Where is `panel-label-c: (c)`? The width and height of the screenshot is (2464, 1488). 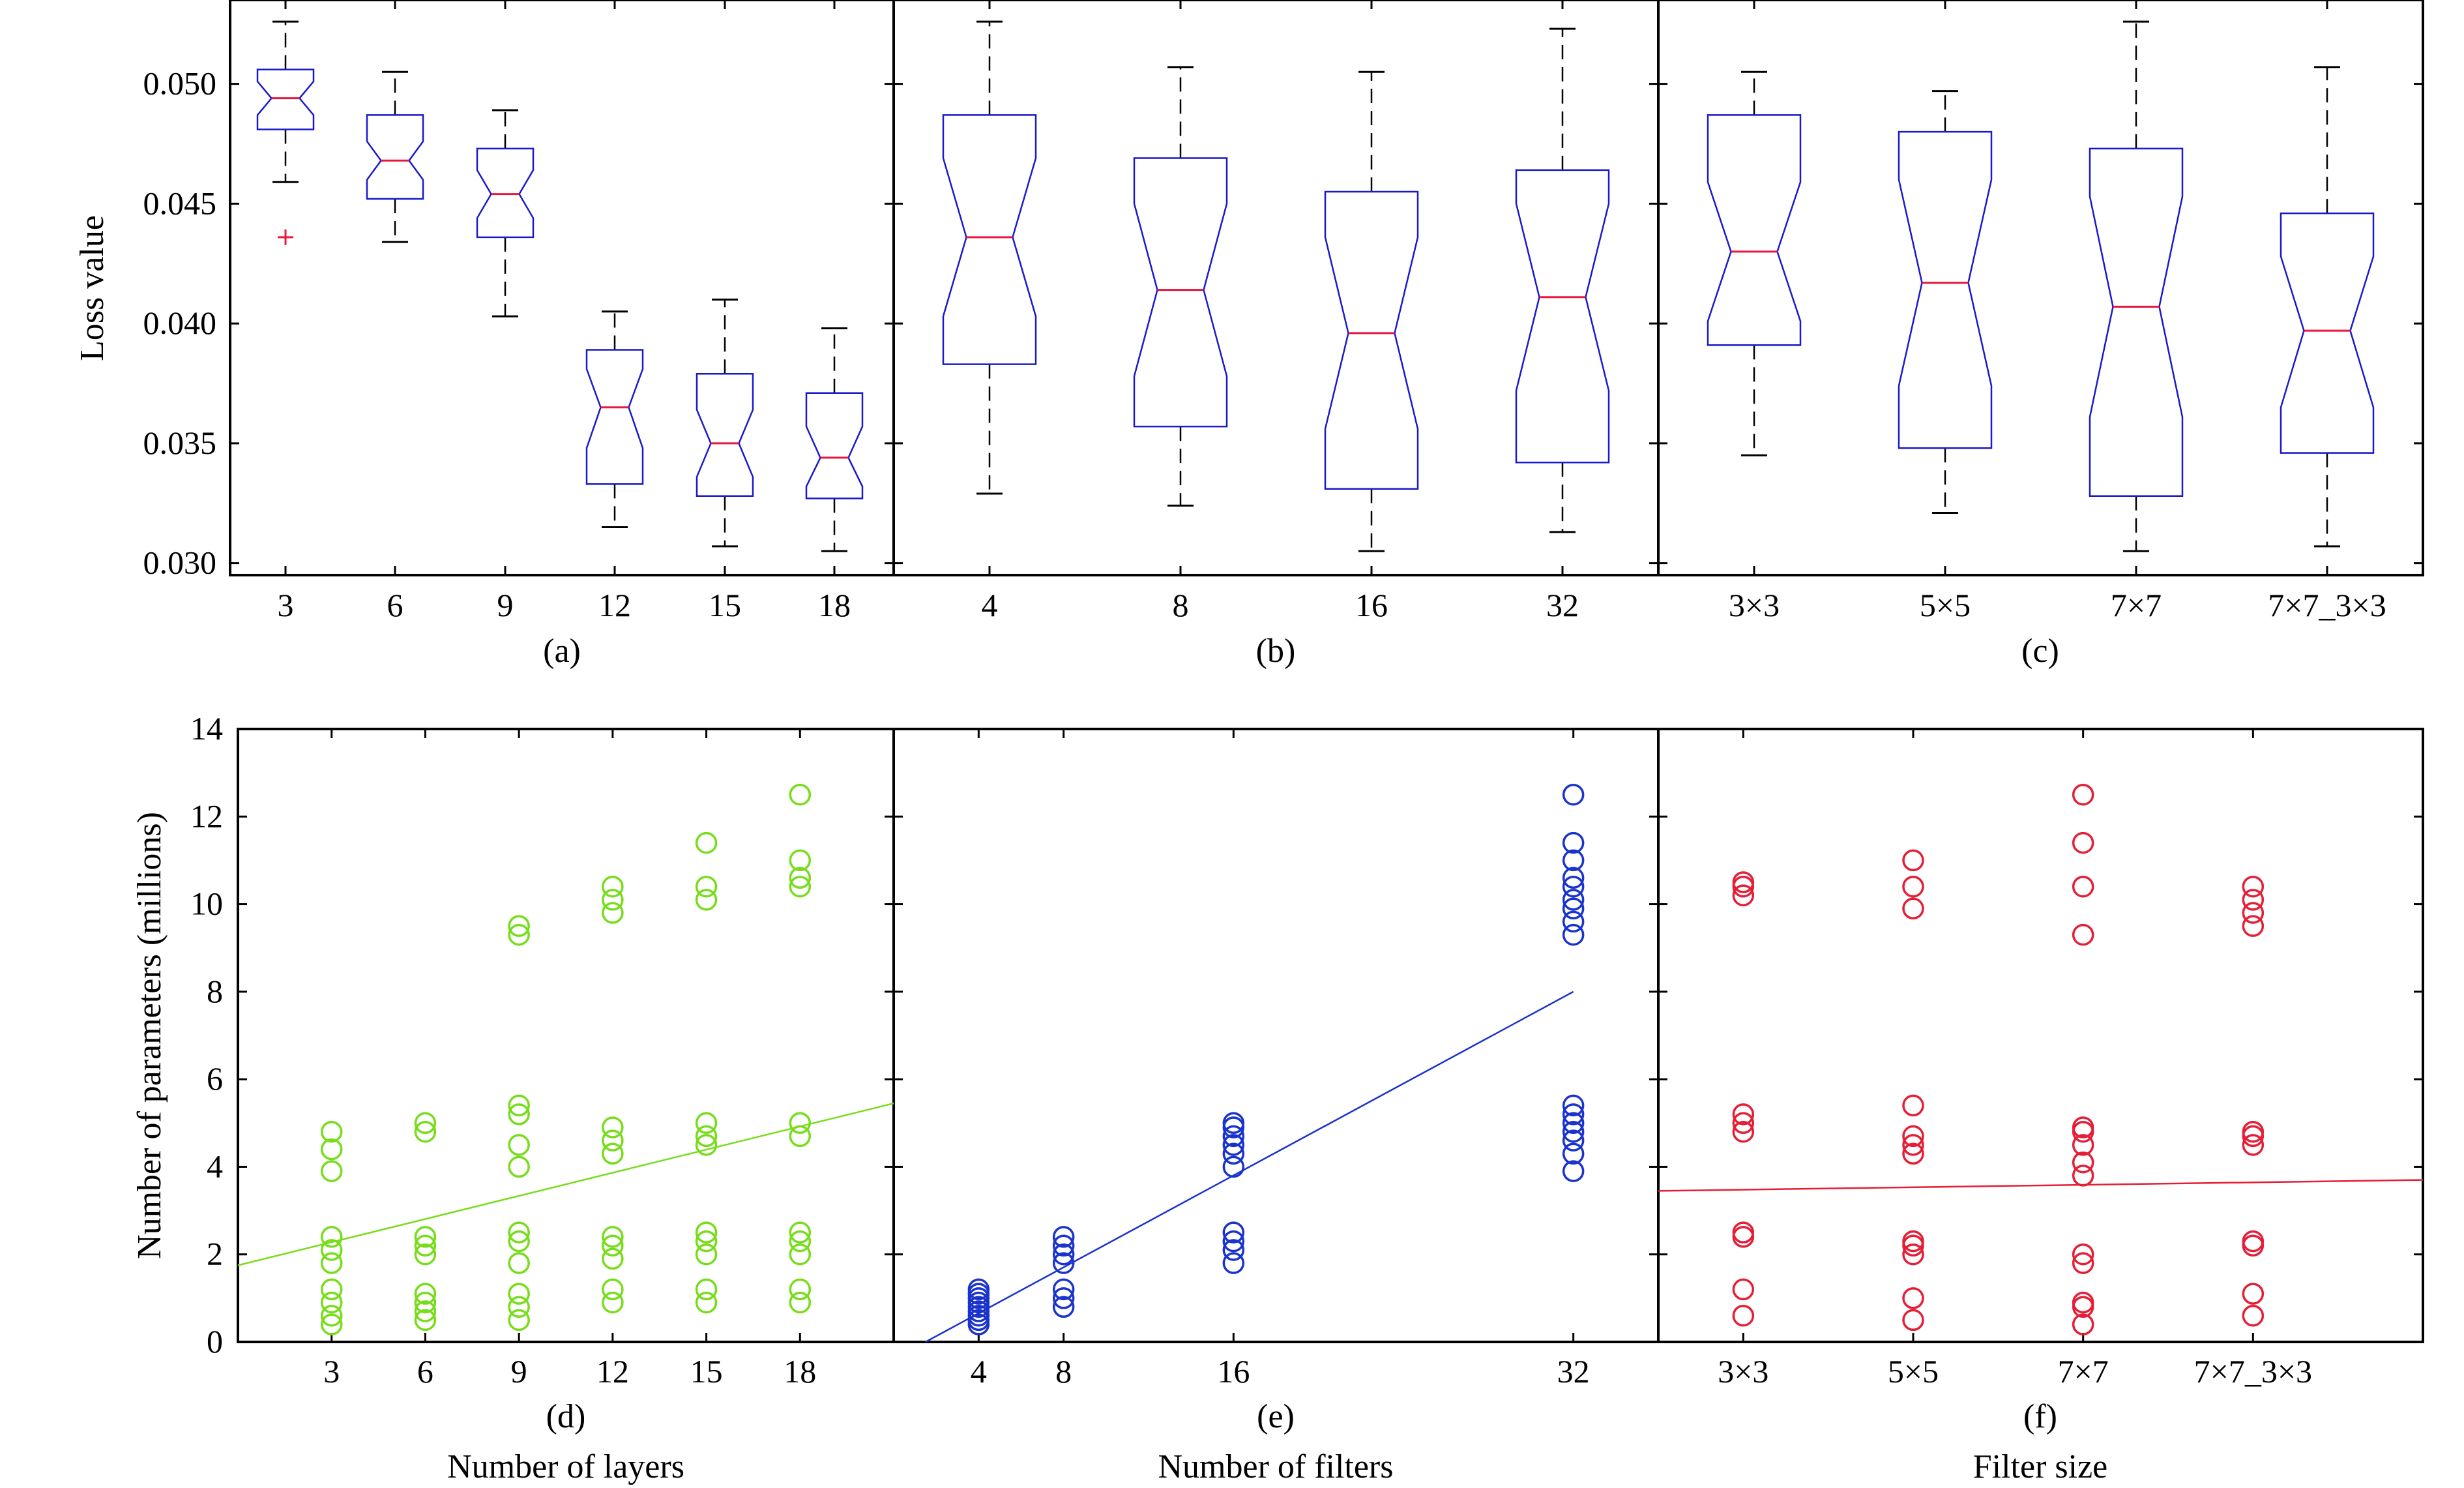 panel-label-c: (c) is located at coordinates (2040, 651).